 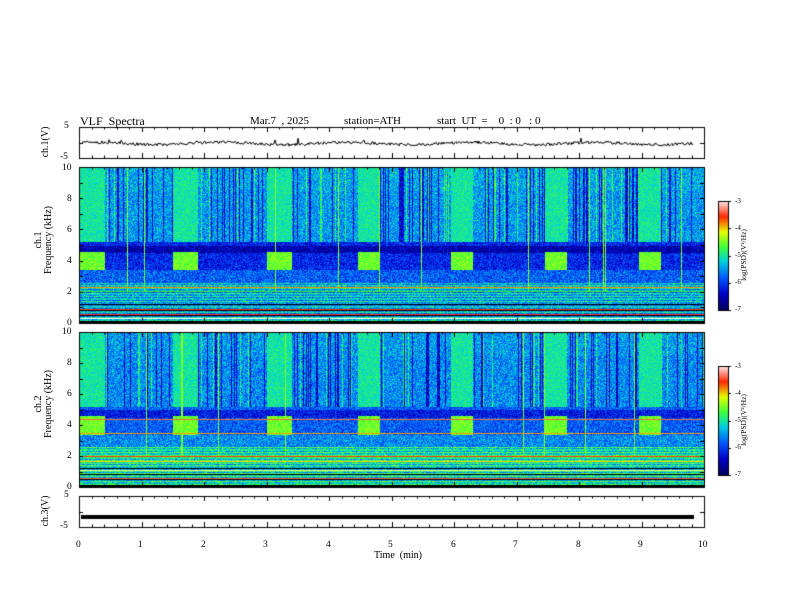 I want to click on colorbar1-label: log(PSD)(V²/Hz), so click(x=743, y=255).